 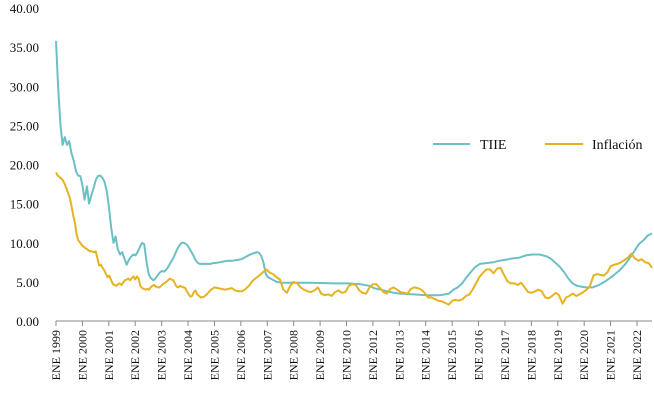 What do you see at coordinates (109, 355) in the screenshot?
I see `x-tick-label: ENE 2001` at bounding box center [109, 355].